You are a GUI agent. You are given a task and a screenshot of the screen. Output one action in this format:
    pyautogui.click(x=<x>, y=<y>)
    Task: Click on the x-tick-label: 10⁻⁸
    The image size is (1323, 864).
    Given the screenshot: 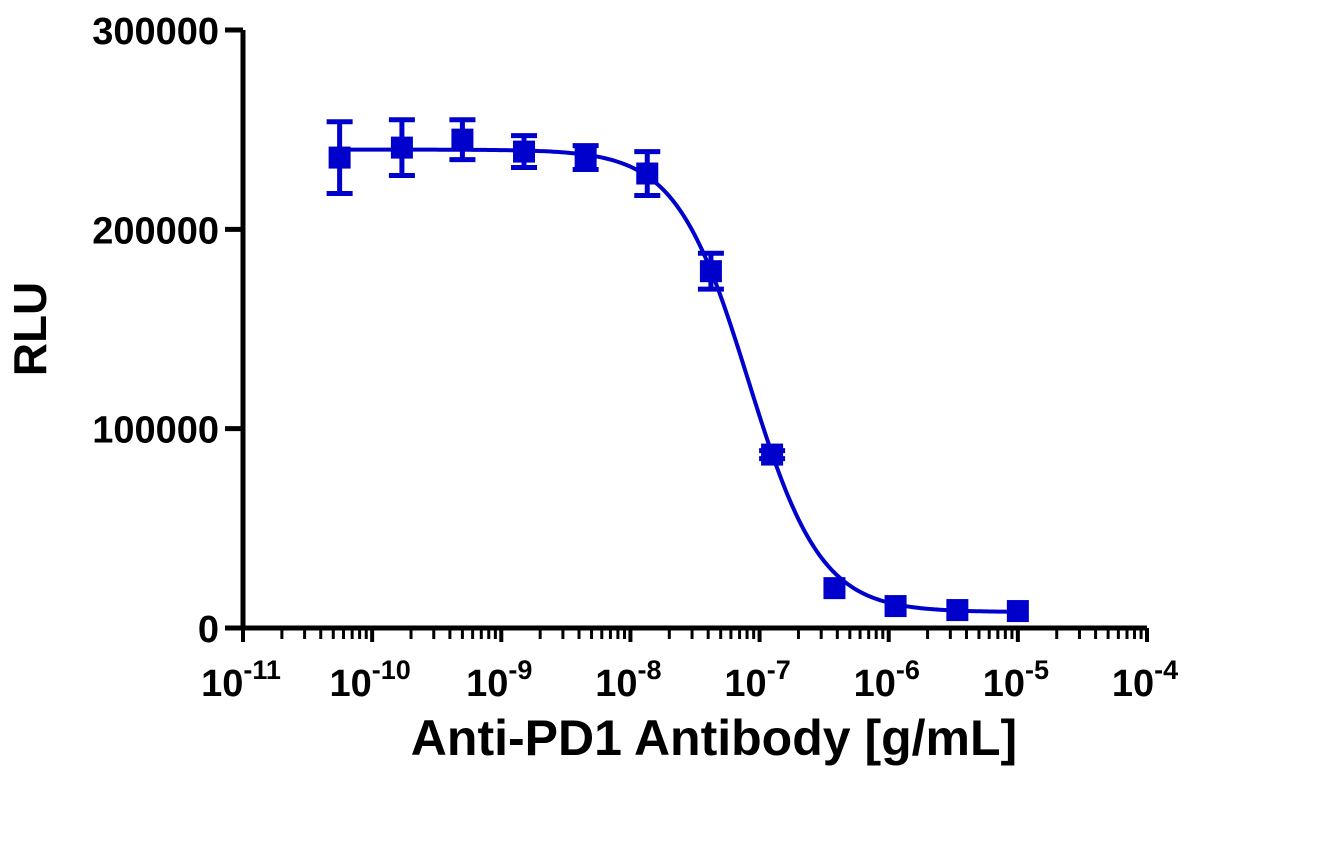 What is the action you would take?
    pyautogui.click(x=628, y=680)
    